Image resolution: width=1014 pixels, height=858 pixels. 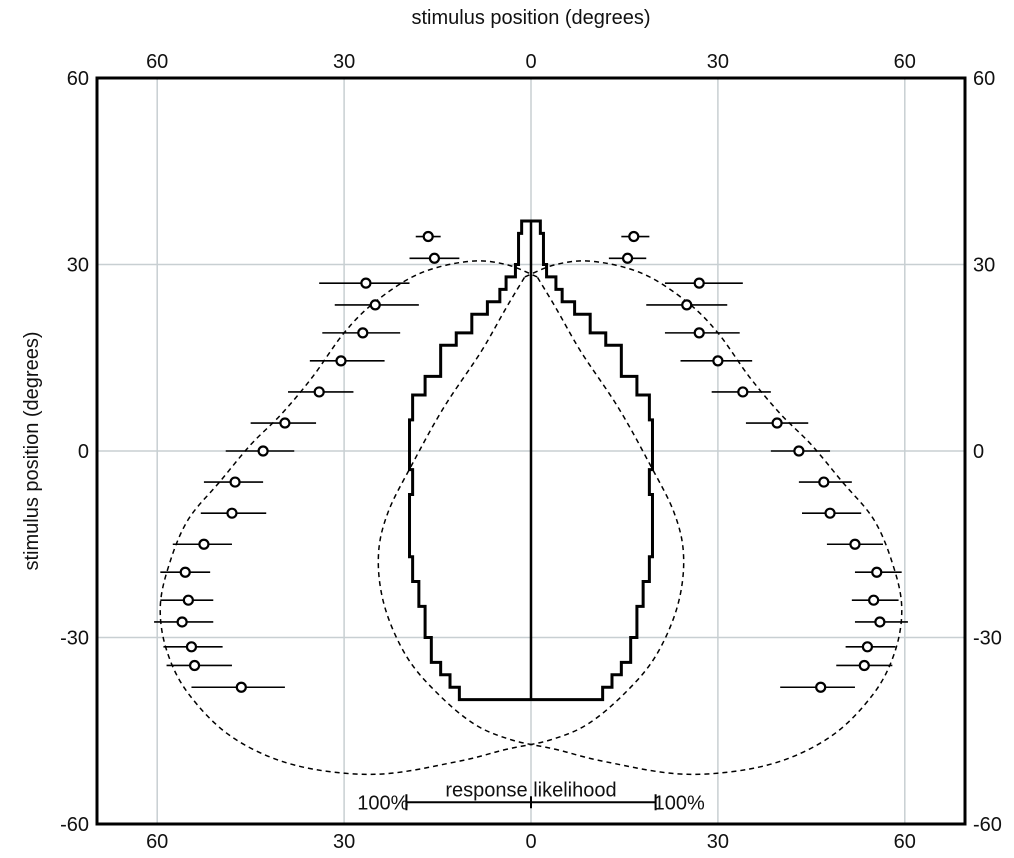 I want to click on response-profile, so click(x=531, y=460).